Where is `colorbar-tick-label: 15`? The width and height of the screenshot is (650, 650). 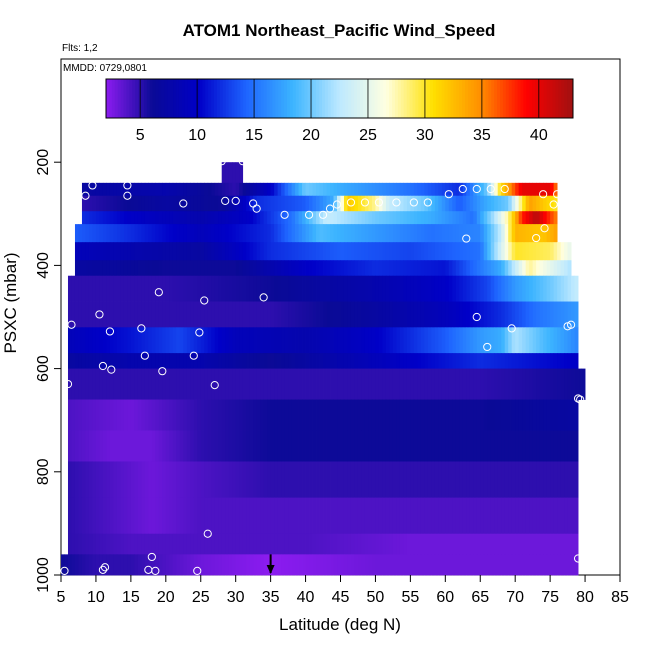 colorbar-tick-label: 15 is located at coordinates (254, 135).